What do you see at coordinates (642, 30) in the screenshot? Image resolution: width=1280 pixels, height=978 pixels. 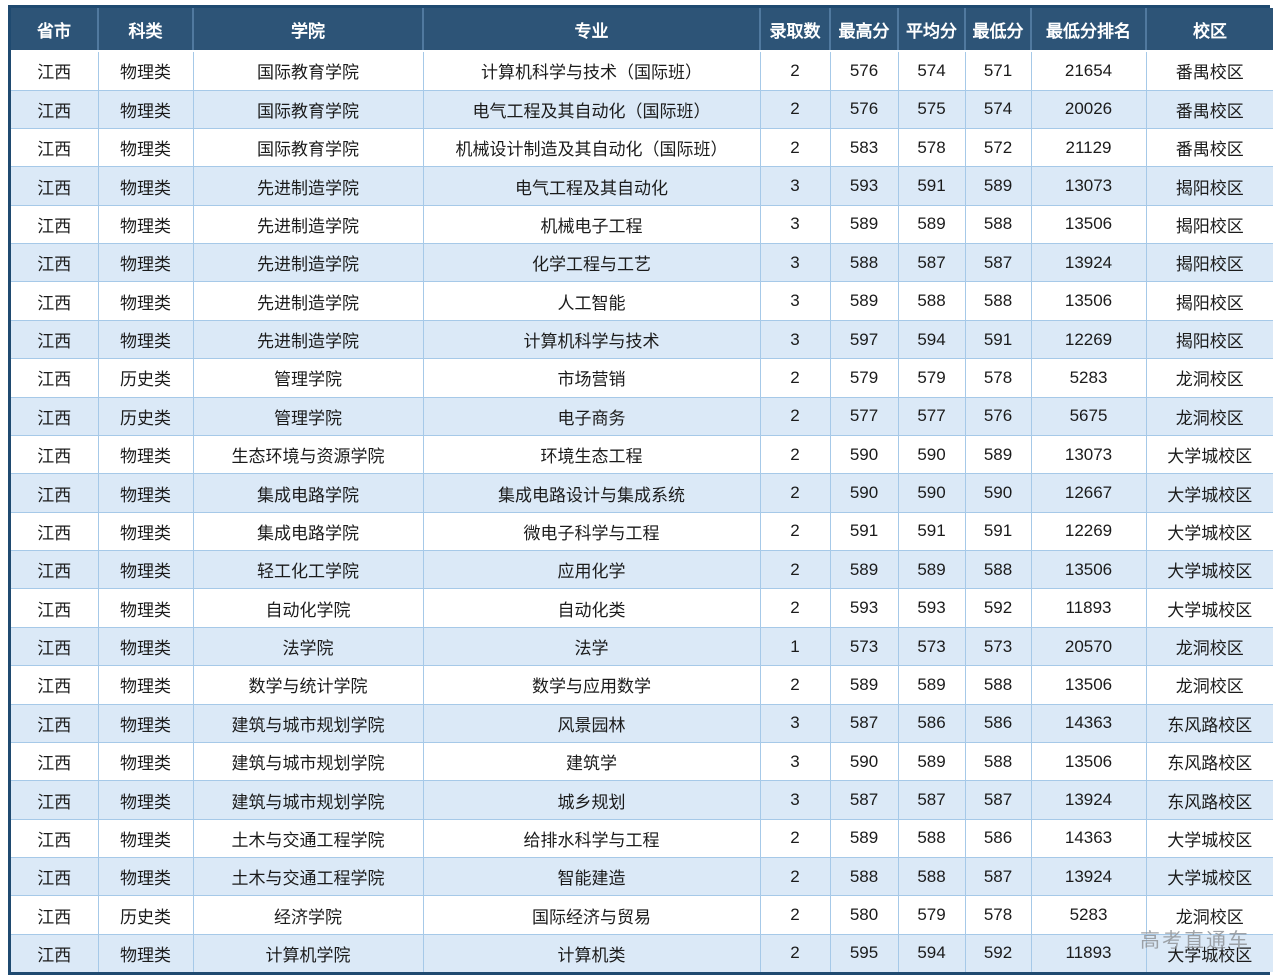 I see `table-header: 省市 科类 学院 专业 录取数 最高分 平均分 最低分 最低分排名 校区` at bounding box center [642, 30].